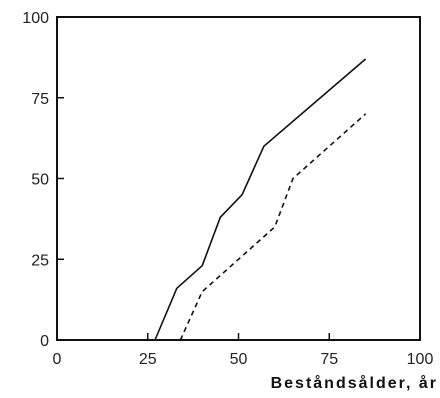 This screenshot has width=440, height=398. Describe the element at coordinates (354, 383) in the screenshot. I see `x-axis-title: Beståndsålder, år` at that location.